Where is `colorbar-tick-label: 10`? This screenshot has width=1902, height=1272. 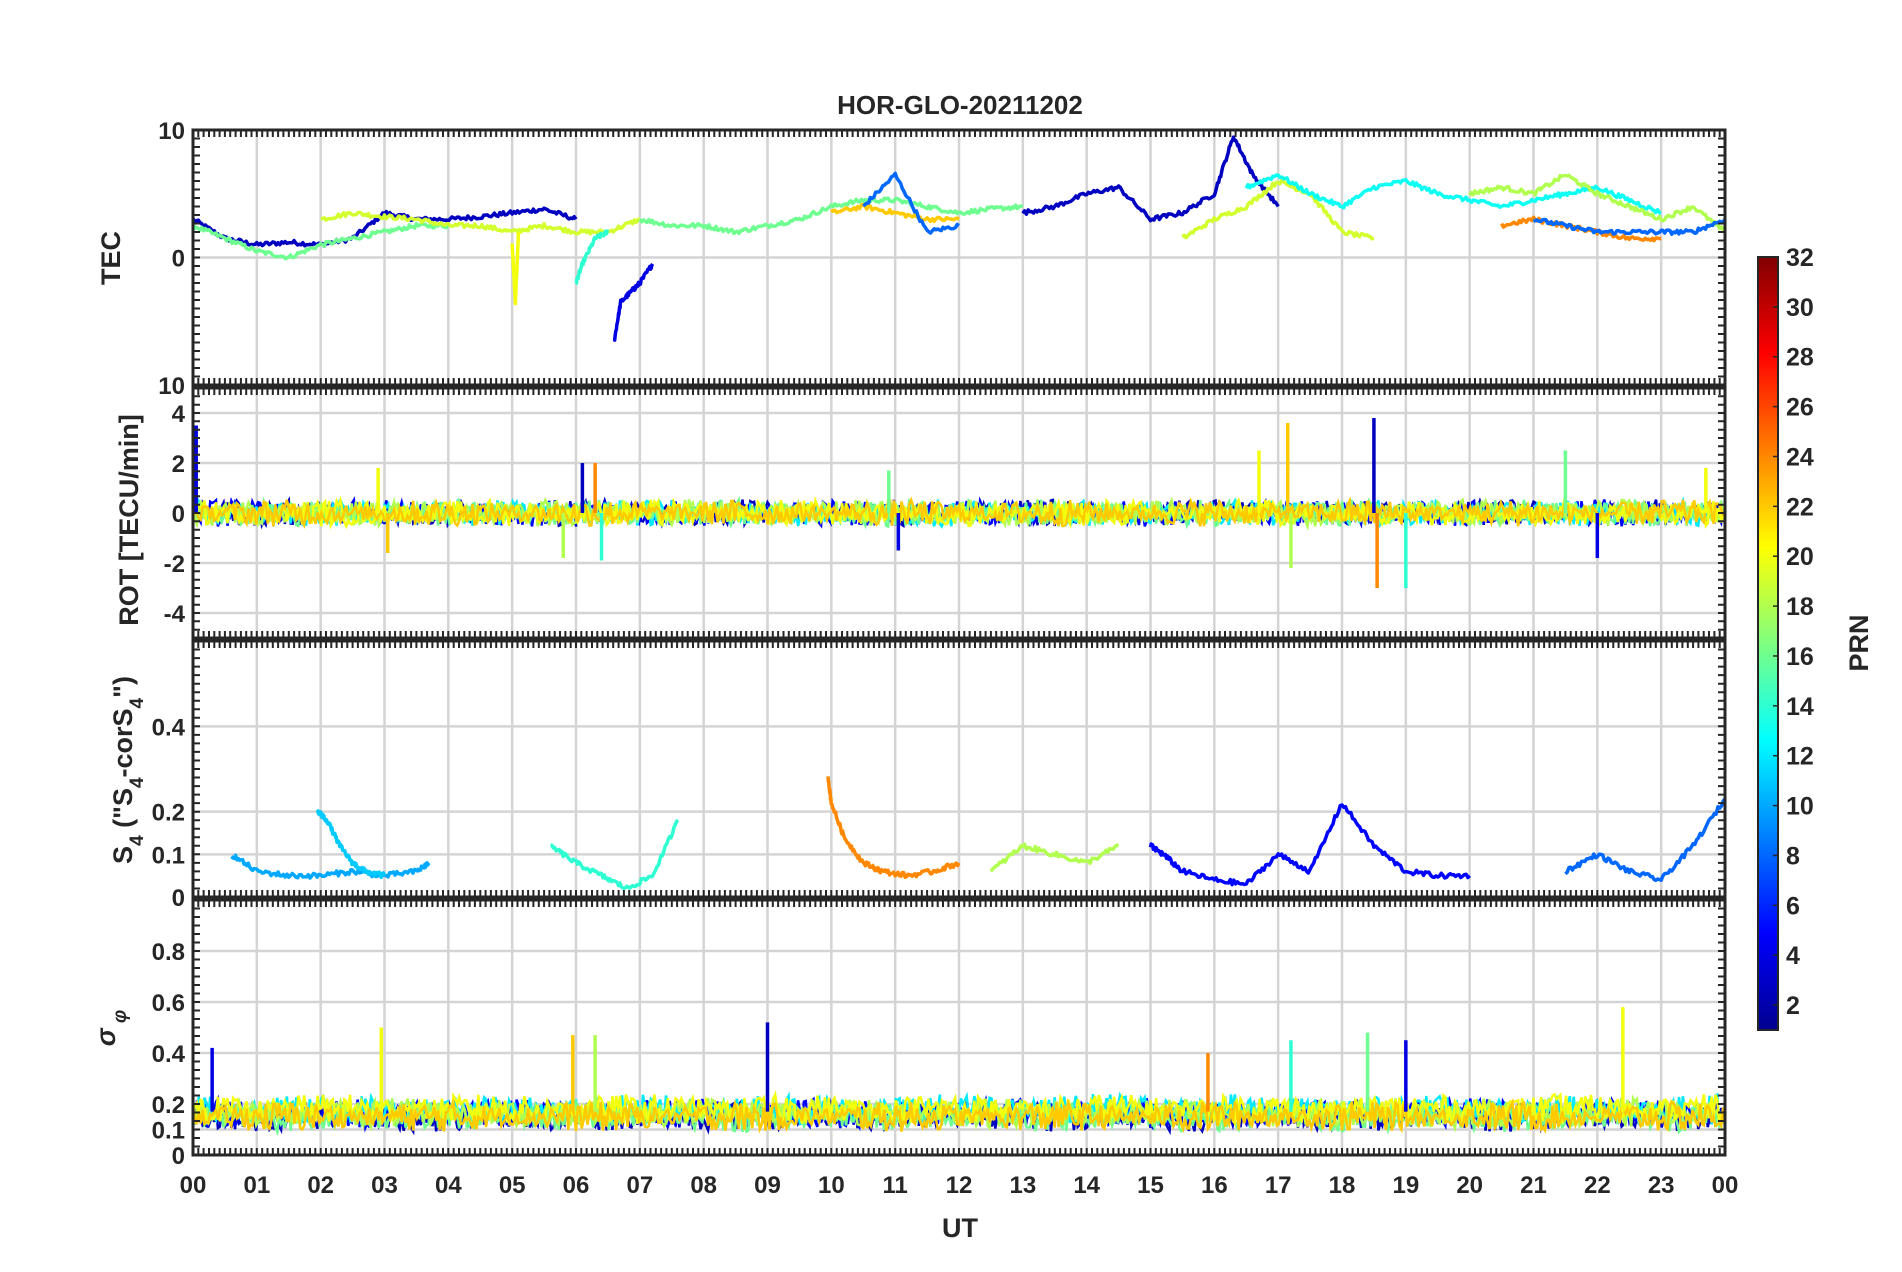
colorbar-tick-label: 10 is located at coordinates (1800, 807).